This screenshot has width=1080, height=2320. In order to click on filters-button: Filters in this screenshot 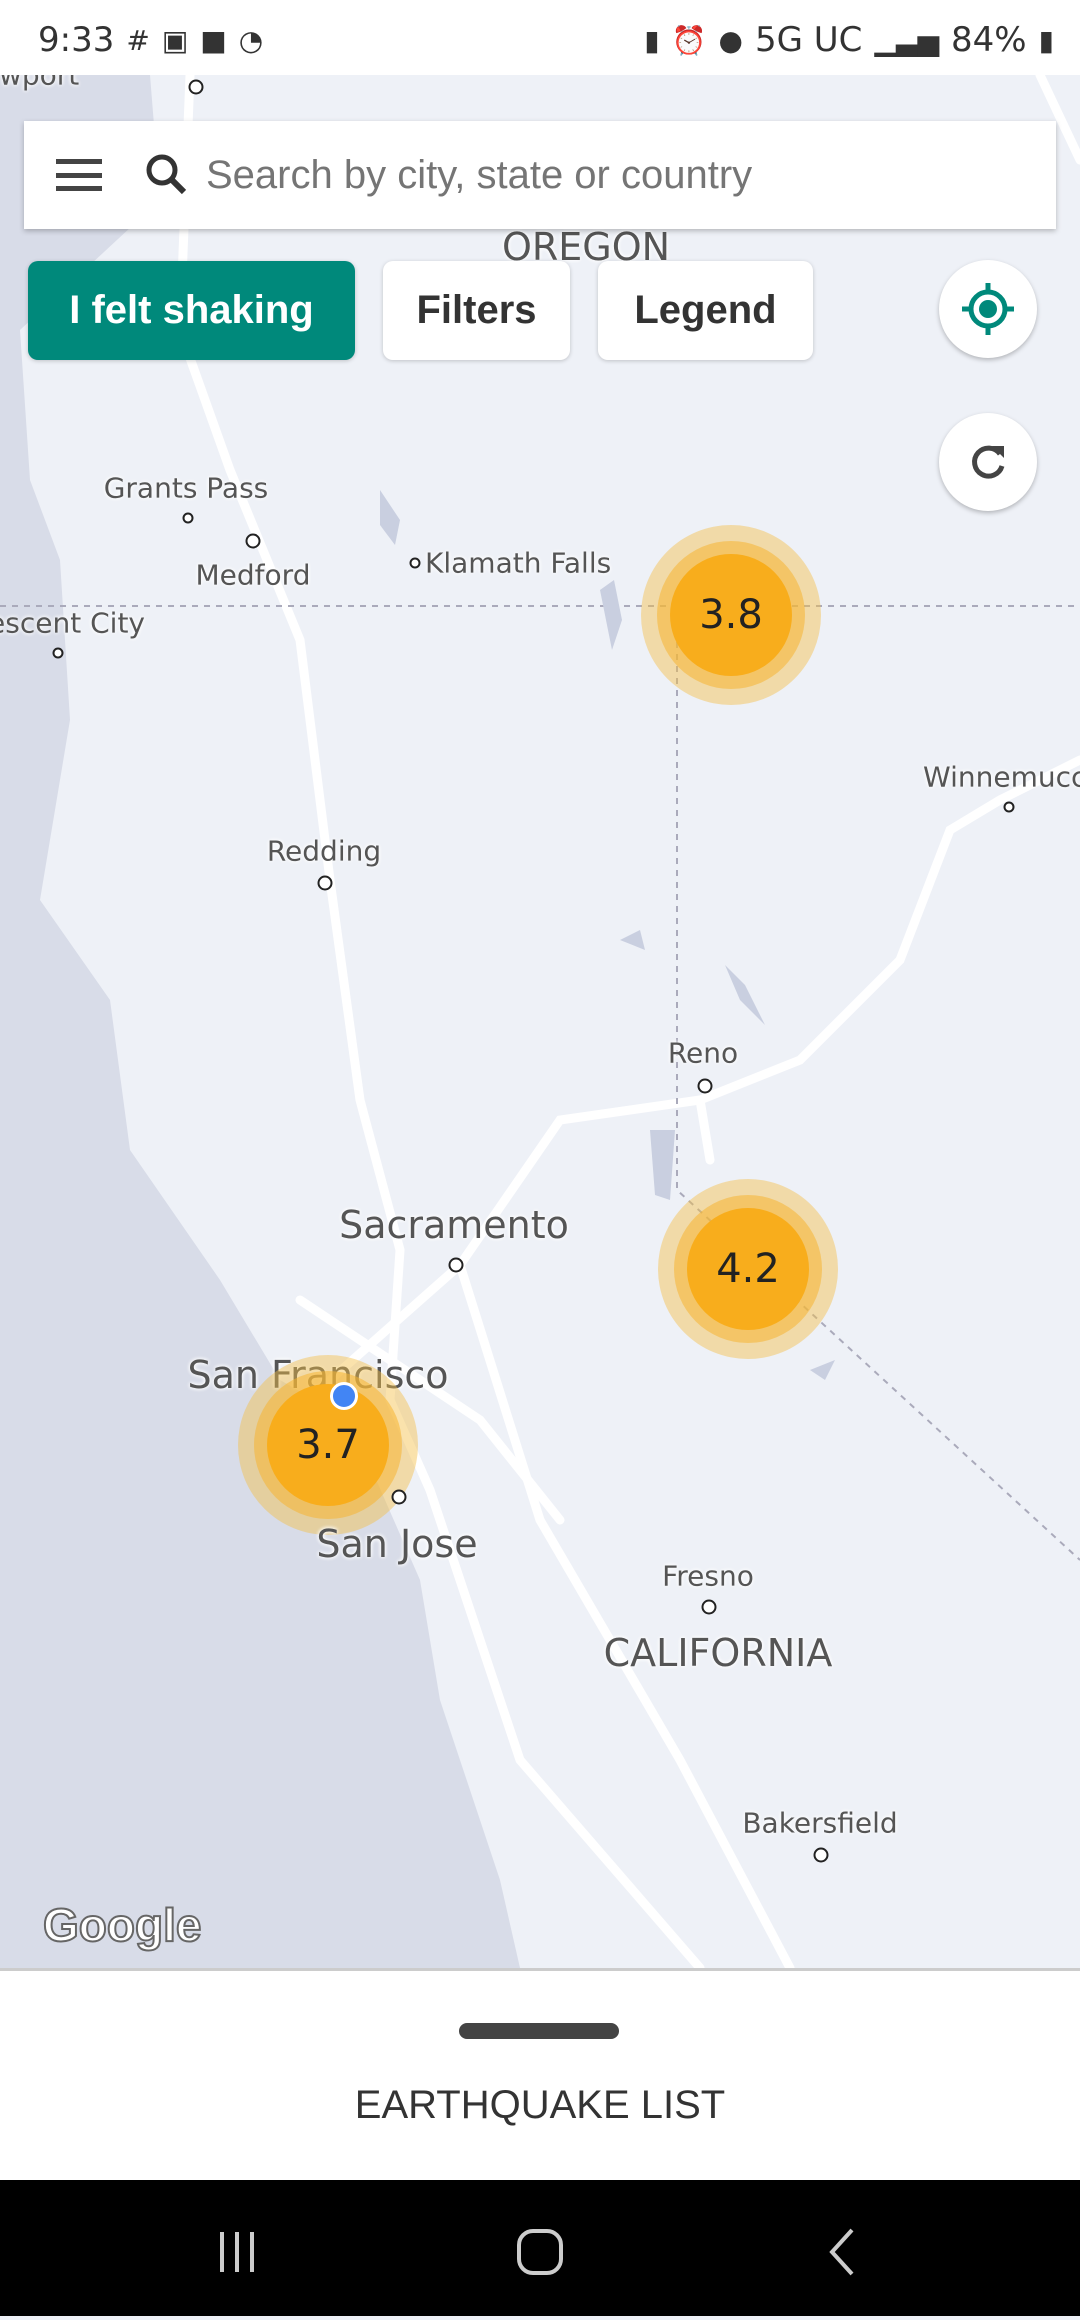, I will do `click(476, 310)`.